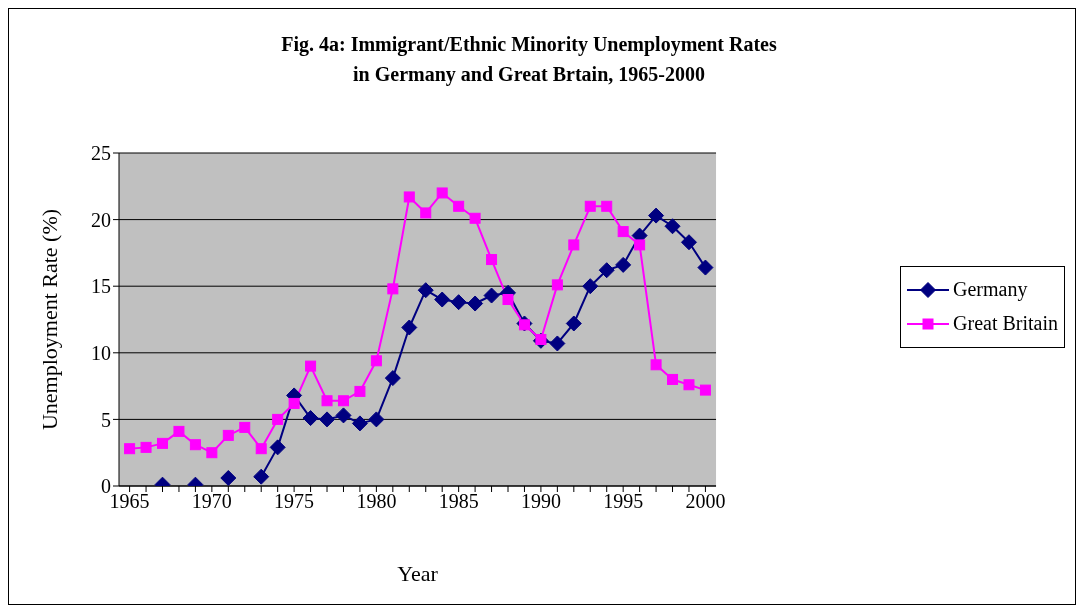 This screenshot has height=613, width=1084. What do you see at coordinates (101, 219) in the screenshot?
I see `y-tick-label: 20` at bounding box center [101, 219].